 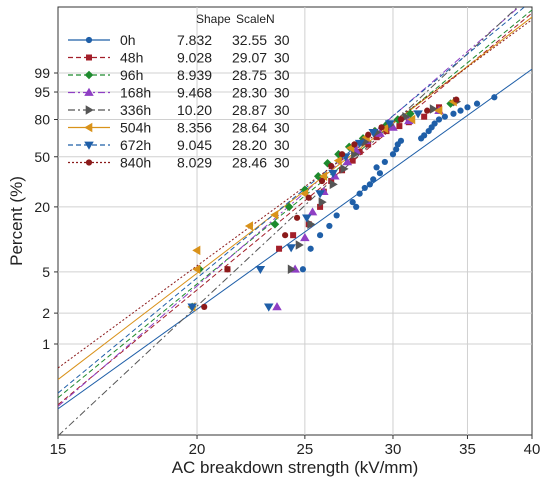 I want to click on legend-label: 48h, so click(x=131, y=58).